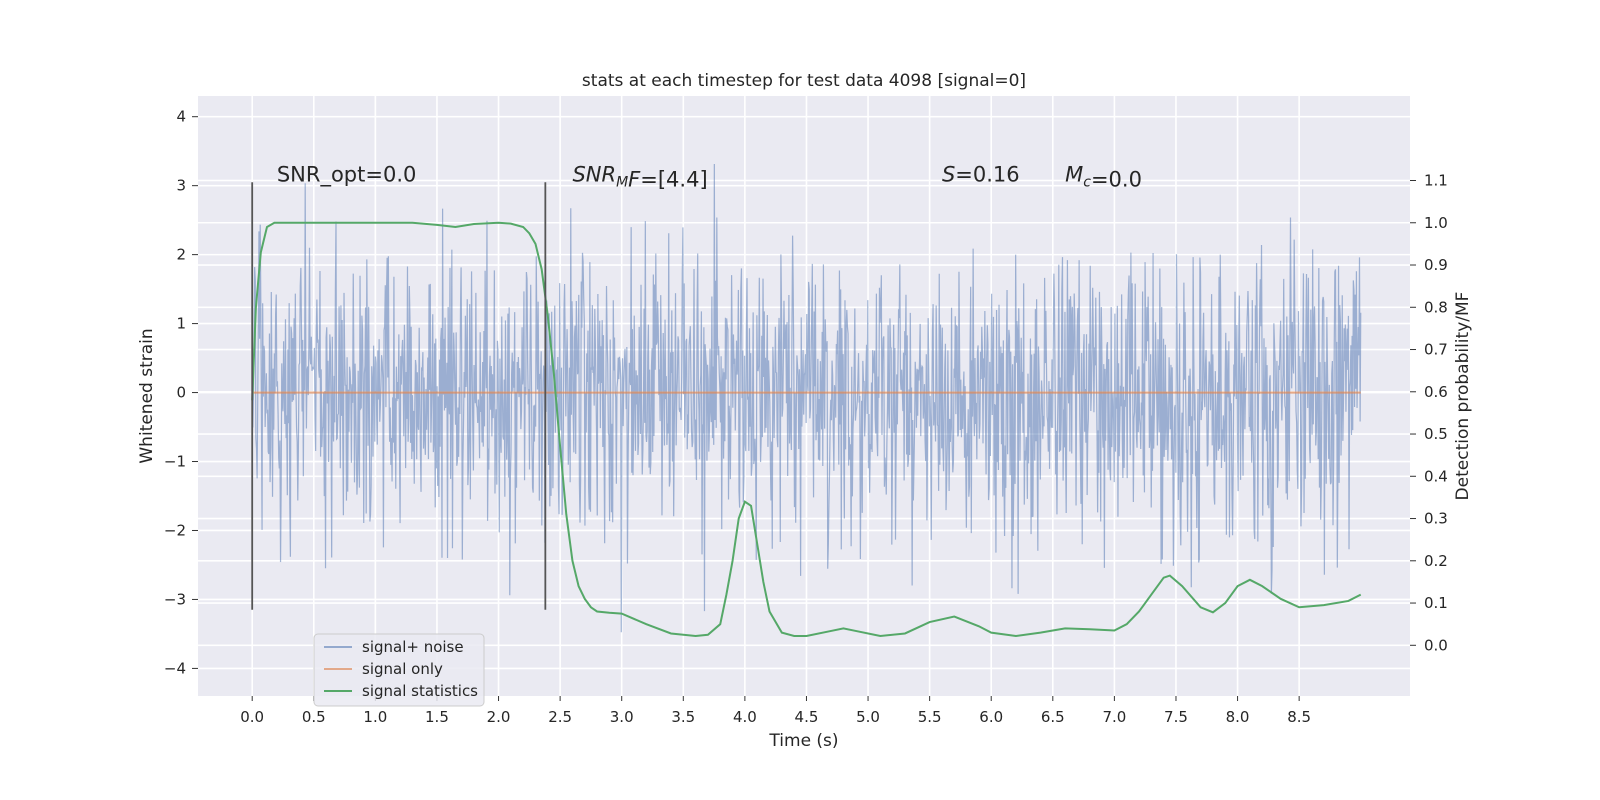  What do you see at coordinates (437, 717) in the screenshot?
I see `x-tick-label: 1.5` at bounding box center [437, 717].